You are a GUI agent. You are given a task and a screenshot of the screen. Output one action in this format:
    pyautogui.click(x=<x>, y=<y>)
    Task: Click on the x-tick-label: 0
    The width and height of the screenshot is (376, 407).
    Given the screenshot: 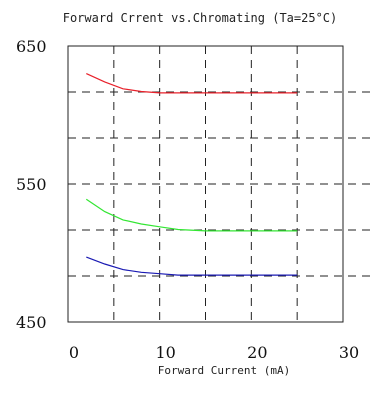 What is the action you would take?
    pyautogui.click(x=74, y=352)
    